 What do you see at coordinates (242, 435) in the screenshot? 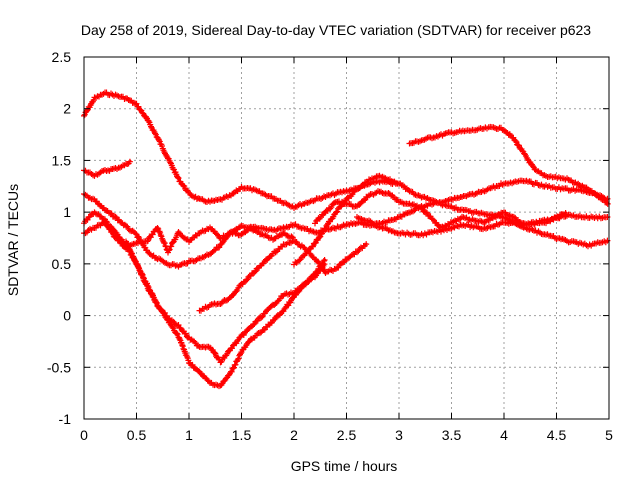
I see `x-tick-label: 1.5` at bounding box center [242, 435].